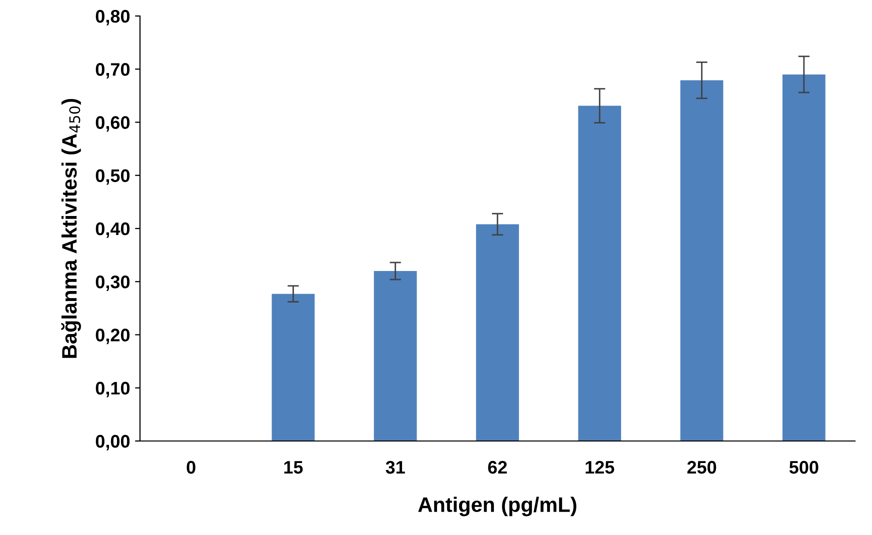 The image size is (872, 535). Describe the element at coordinates (71, 228) in the screenshot. I see `y-axis-title: Bağlanma Aktivitesi (A$_{450}$)` at that location.